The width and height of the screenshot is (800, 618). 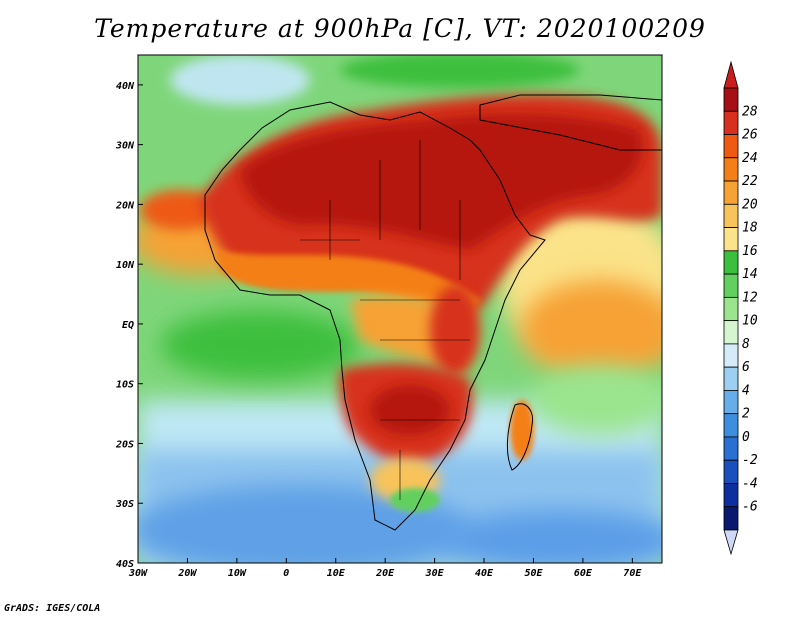 I want to click on colorbar-label: 24, so click(x=750, y=158).